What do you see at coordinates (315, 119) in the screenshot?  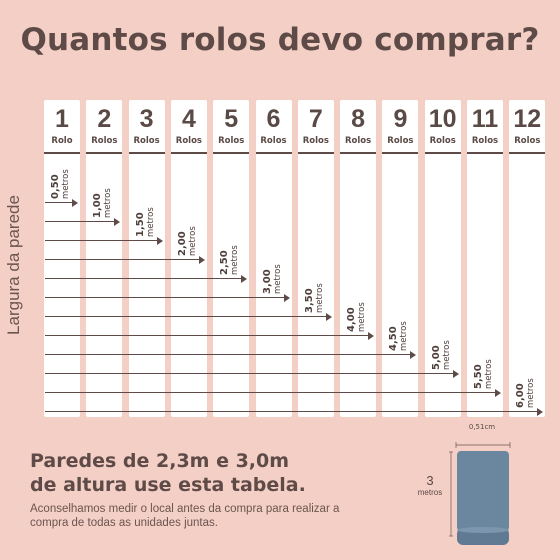 I see `roll-count: 7` at bounding box center [315, 119].